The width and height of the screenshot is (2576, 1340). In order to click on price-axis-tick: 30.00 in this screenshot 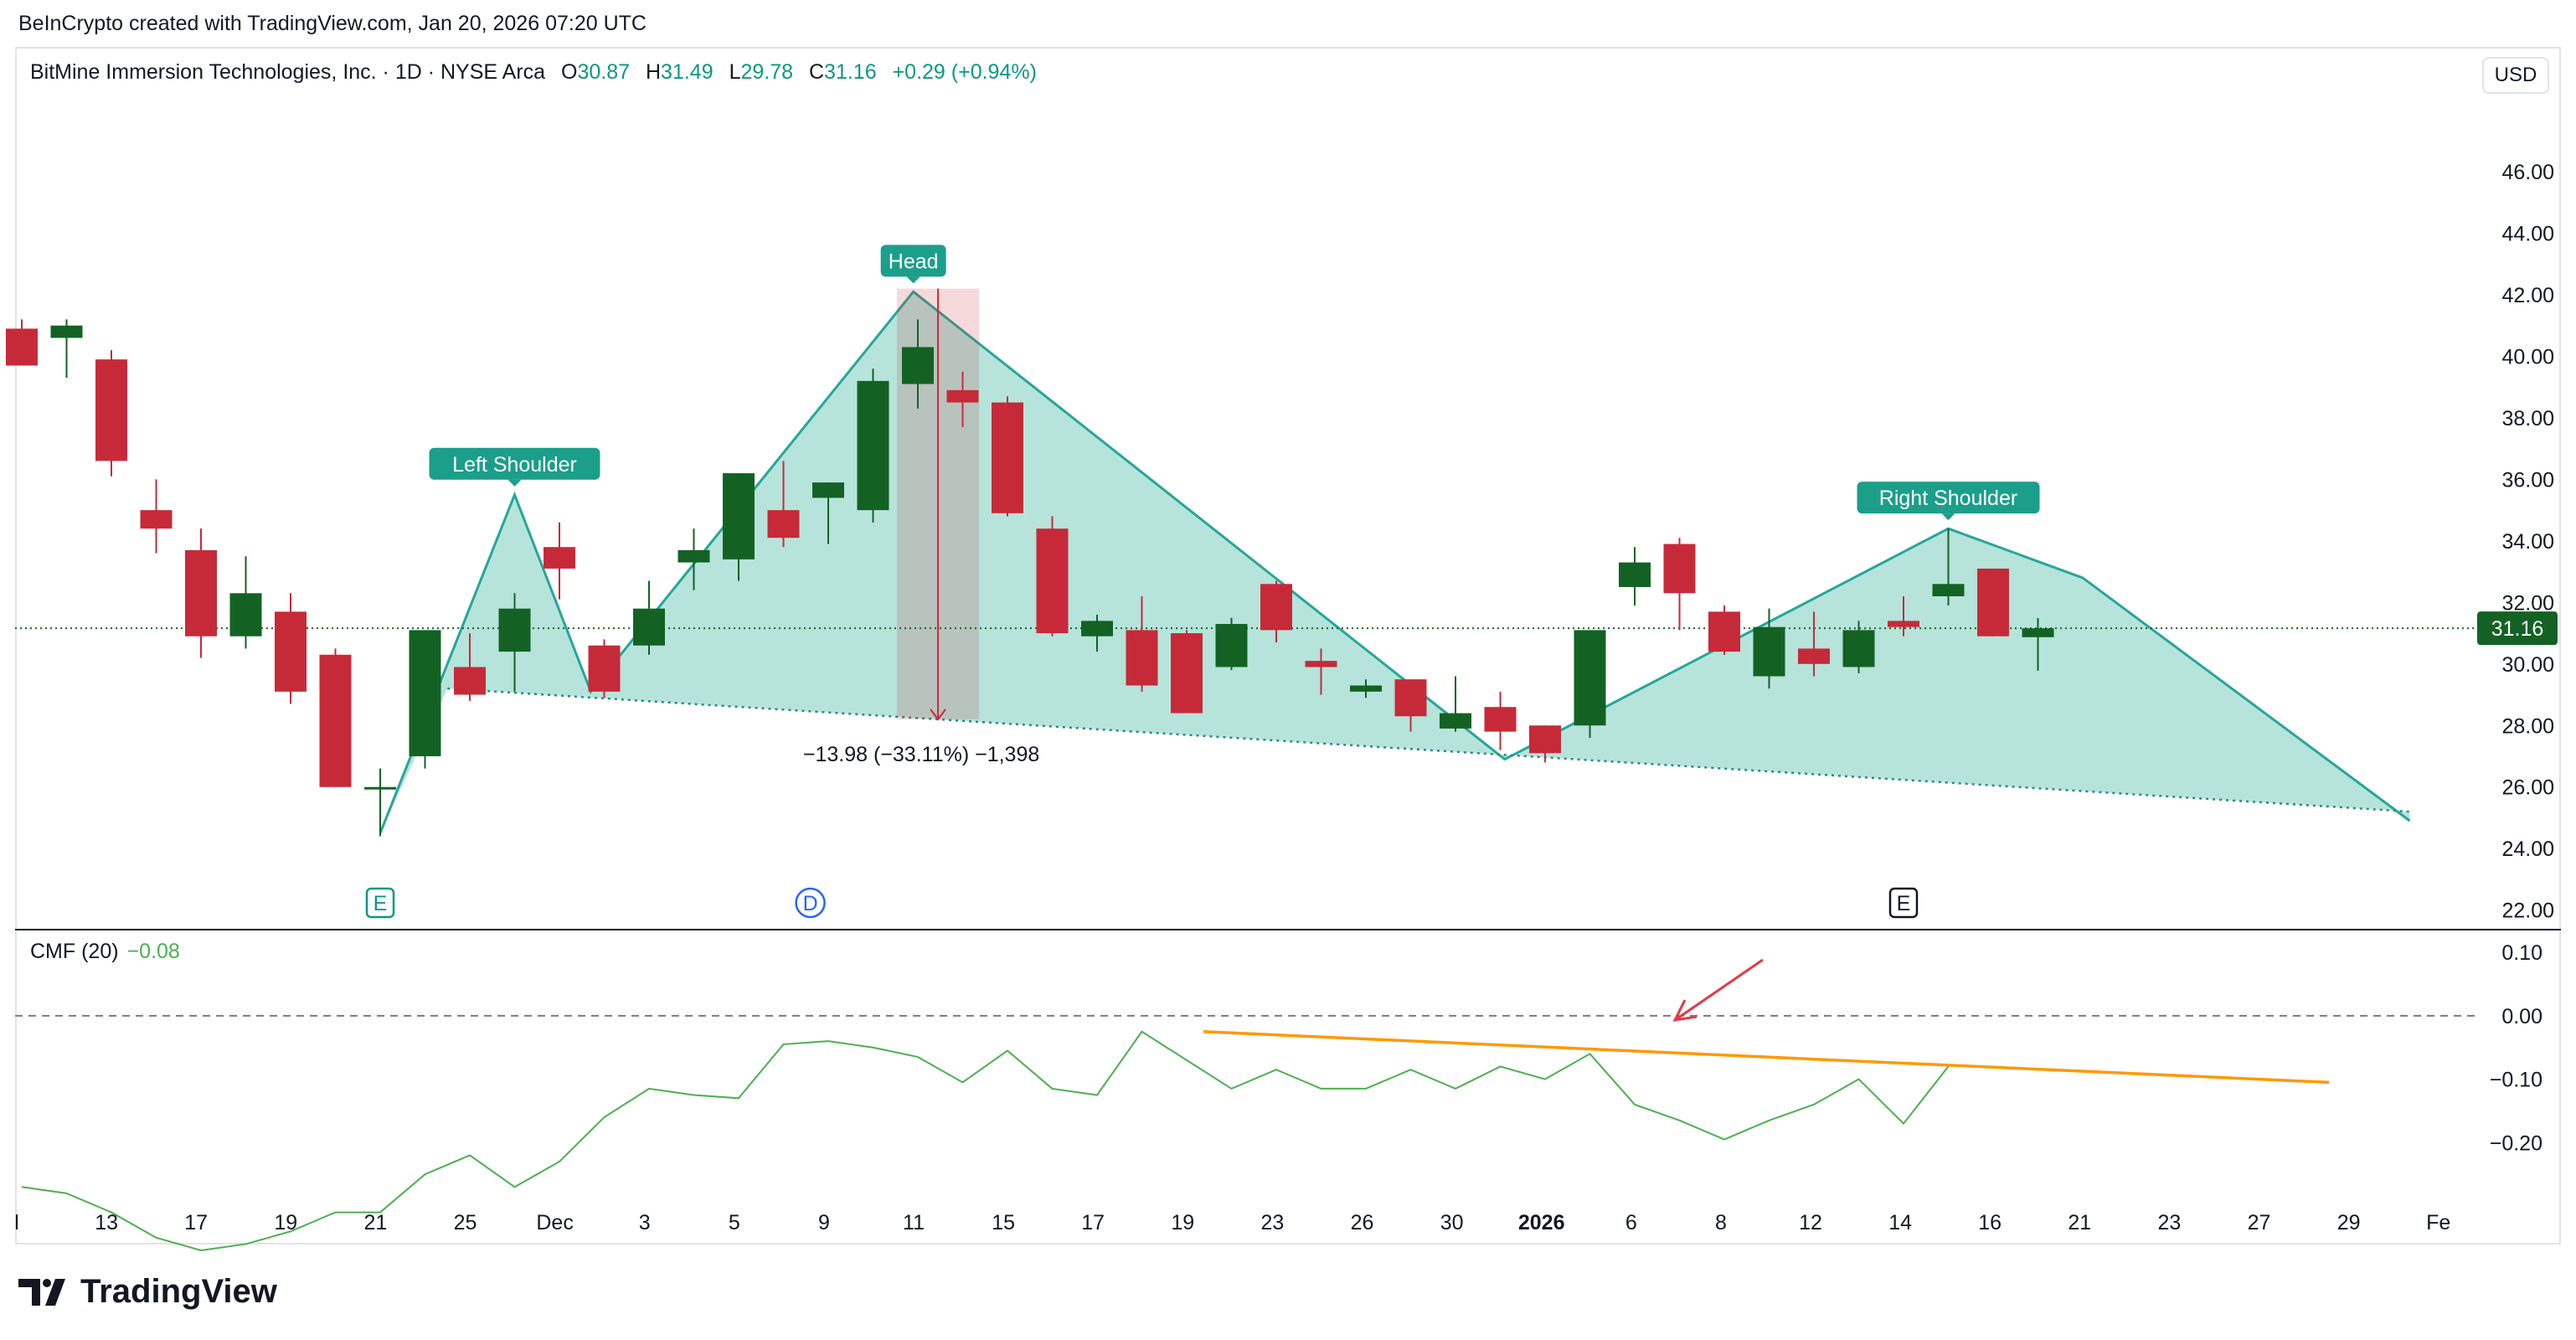, I will do `click(2527, 665)`.